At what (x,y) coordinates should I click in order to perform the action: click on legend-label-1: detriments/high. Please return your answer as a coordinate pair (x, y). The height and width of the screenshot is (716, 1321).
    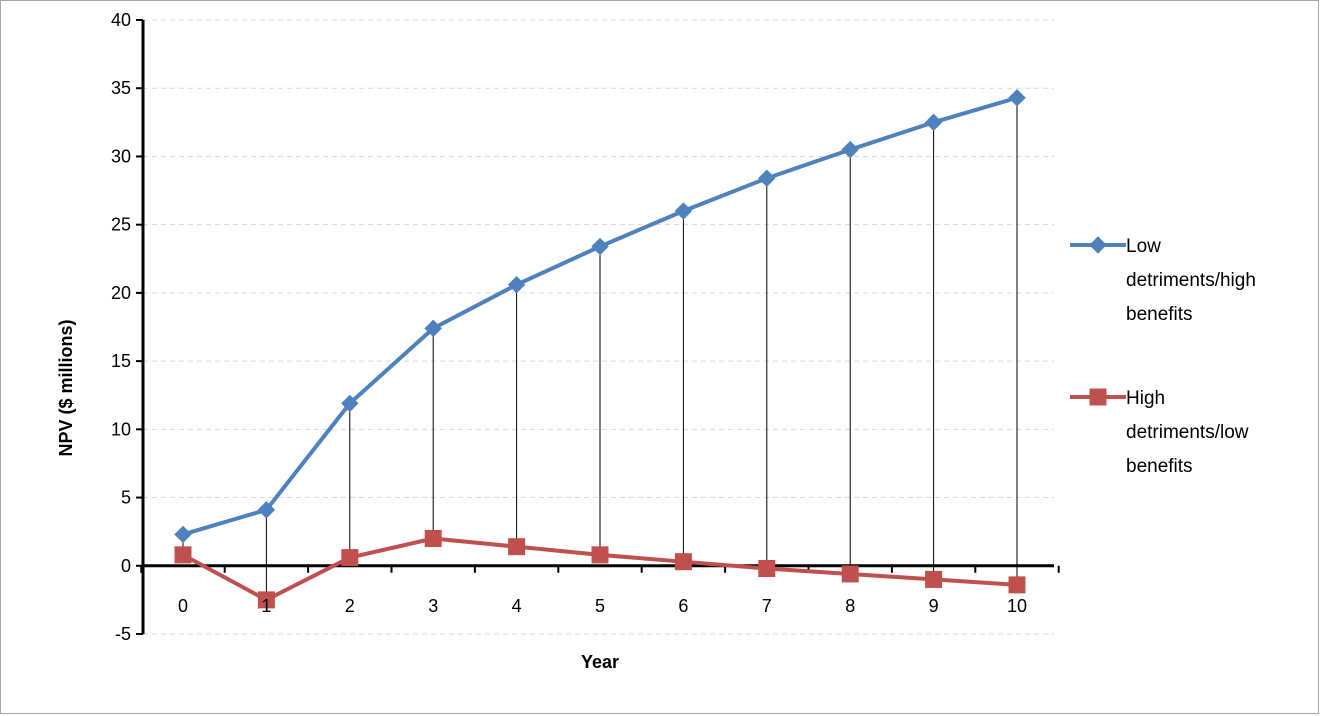
    Looking at the image, I should click on (1191, 280).